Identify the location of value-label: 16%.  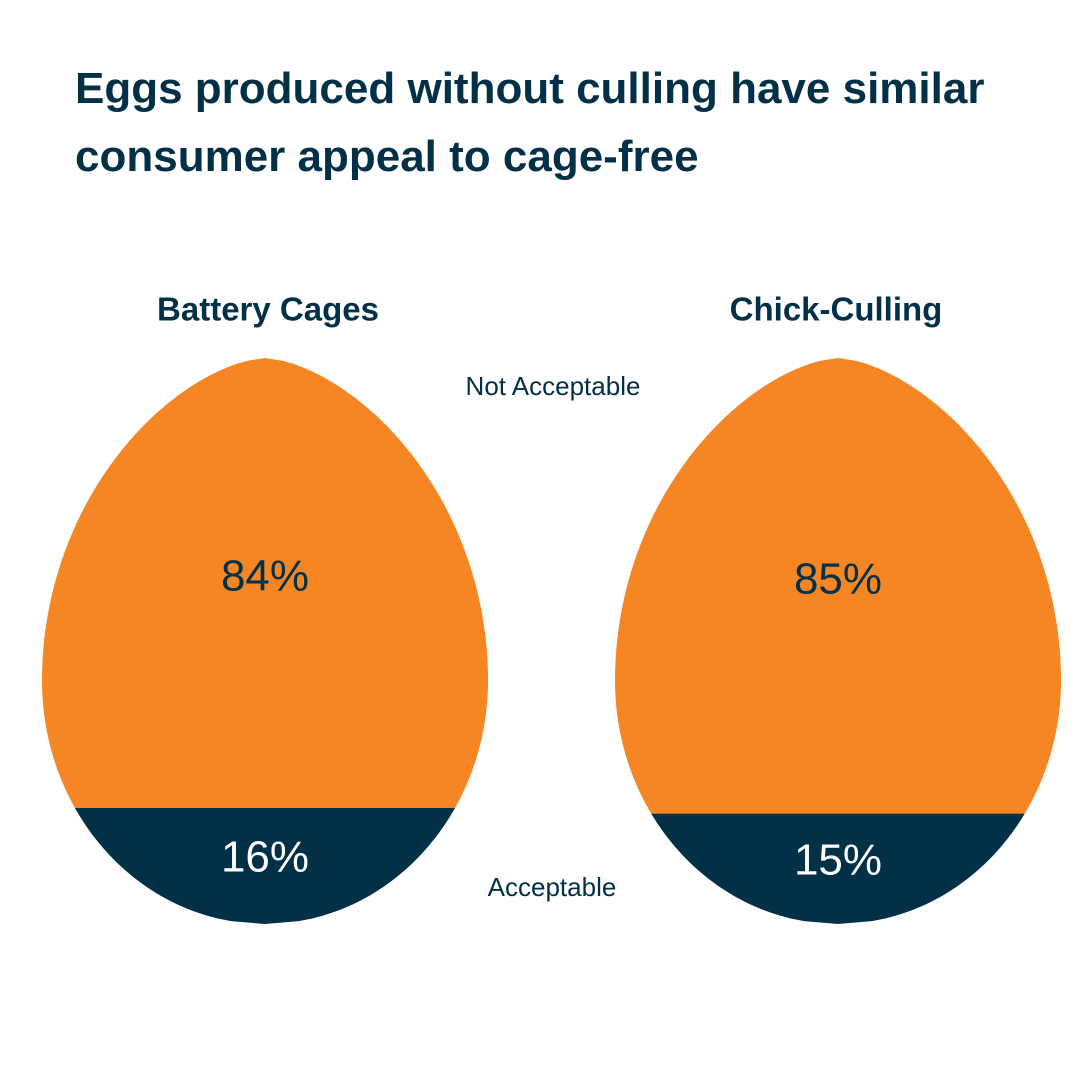
(265, 857).